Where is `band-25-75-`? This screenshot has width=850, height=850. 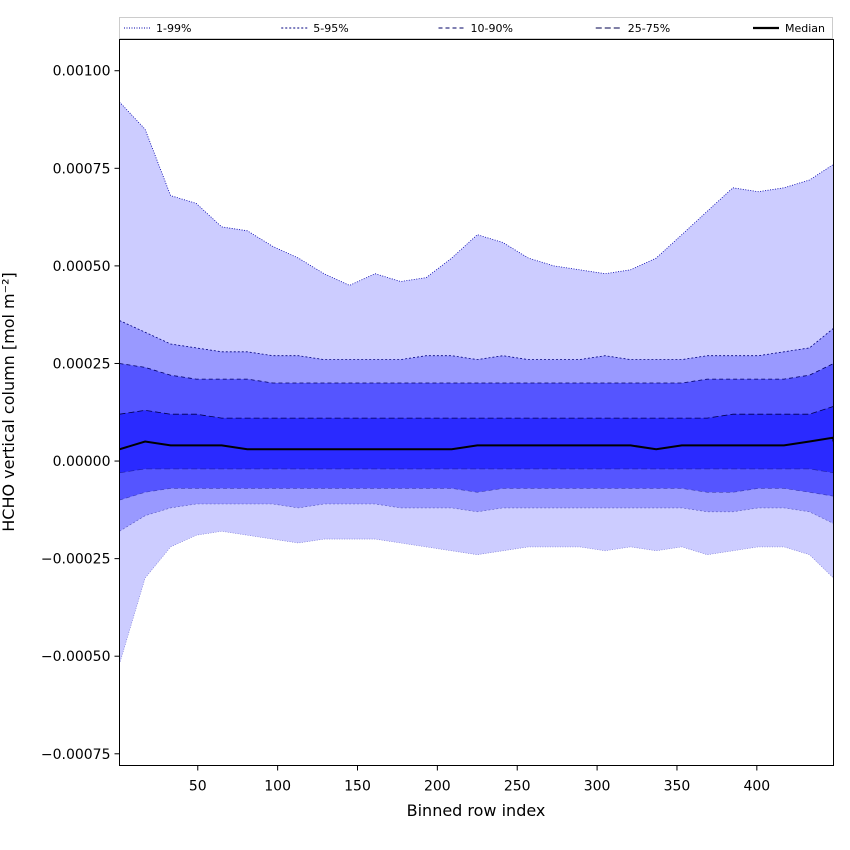
band-25-75- is located at coordinates (476, 439).